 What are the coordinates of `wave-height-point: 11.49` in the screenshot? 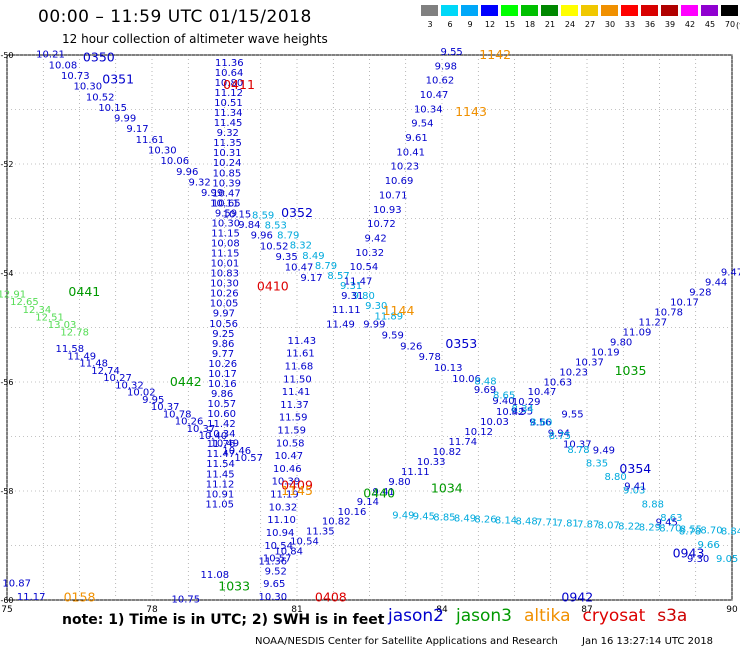 It's located at (340, 325).